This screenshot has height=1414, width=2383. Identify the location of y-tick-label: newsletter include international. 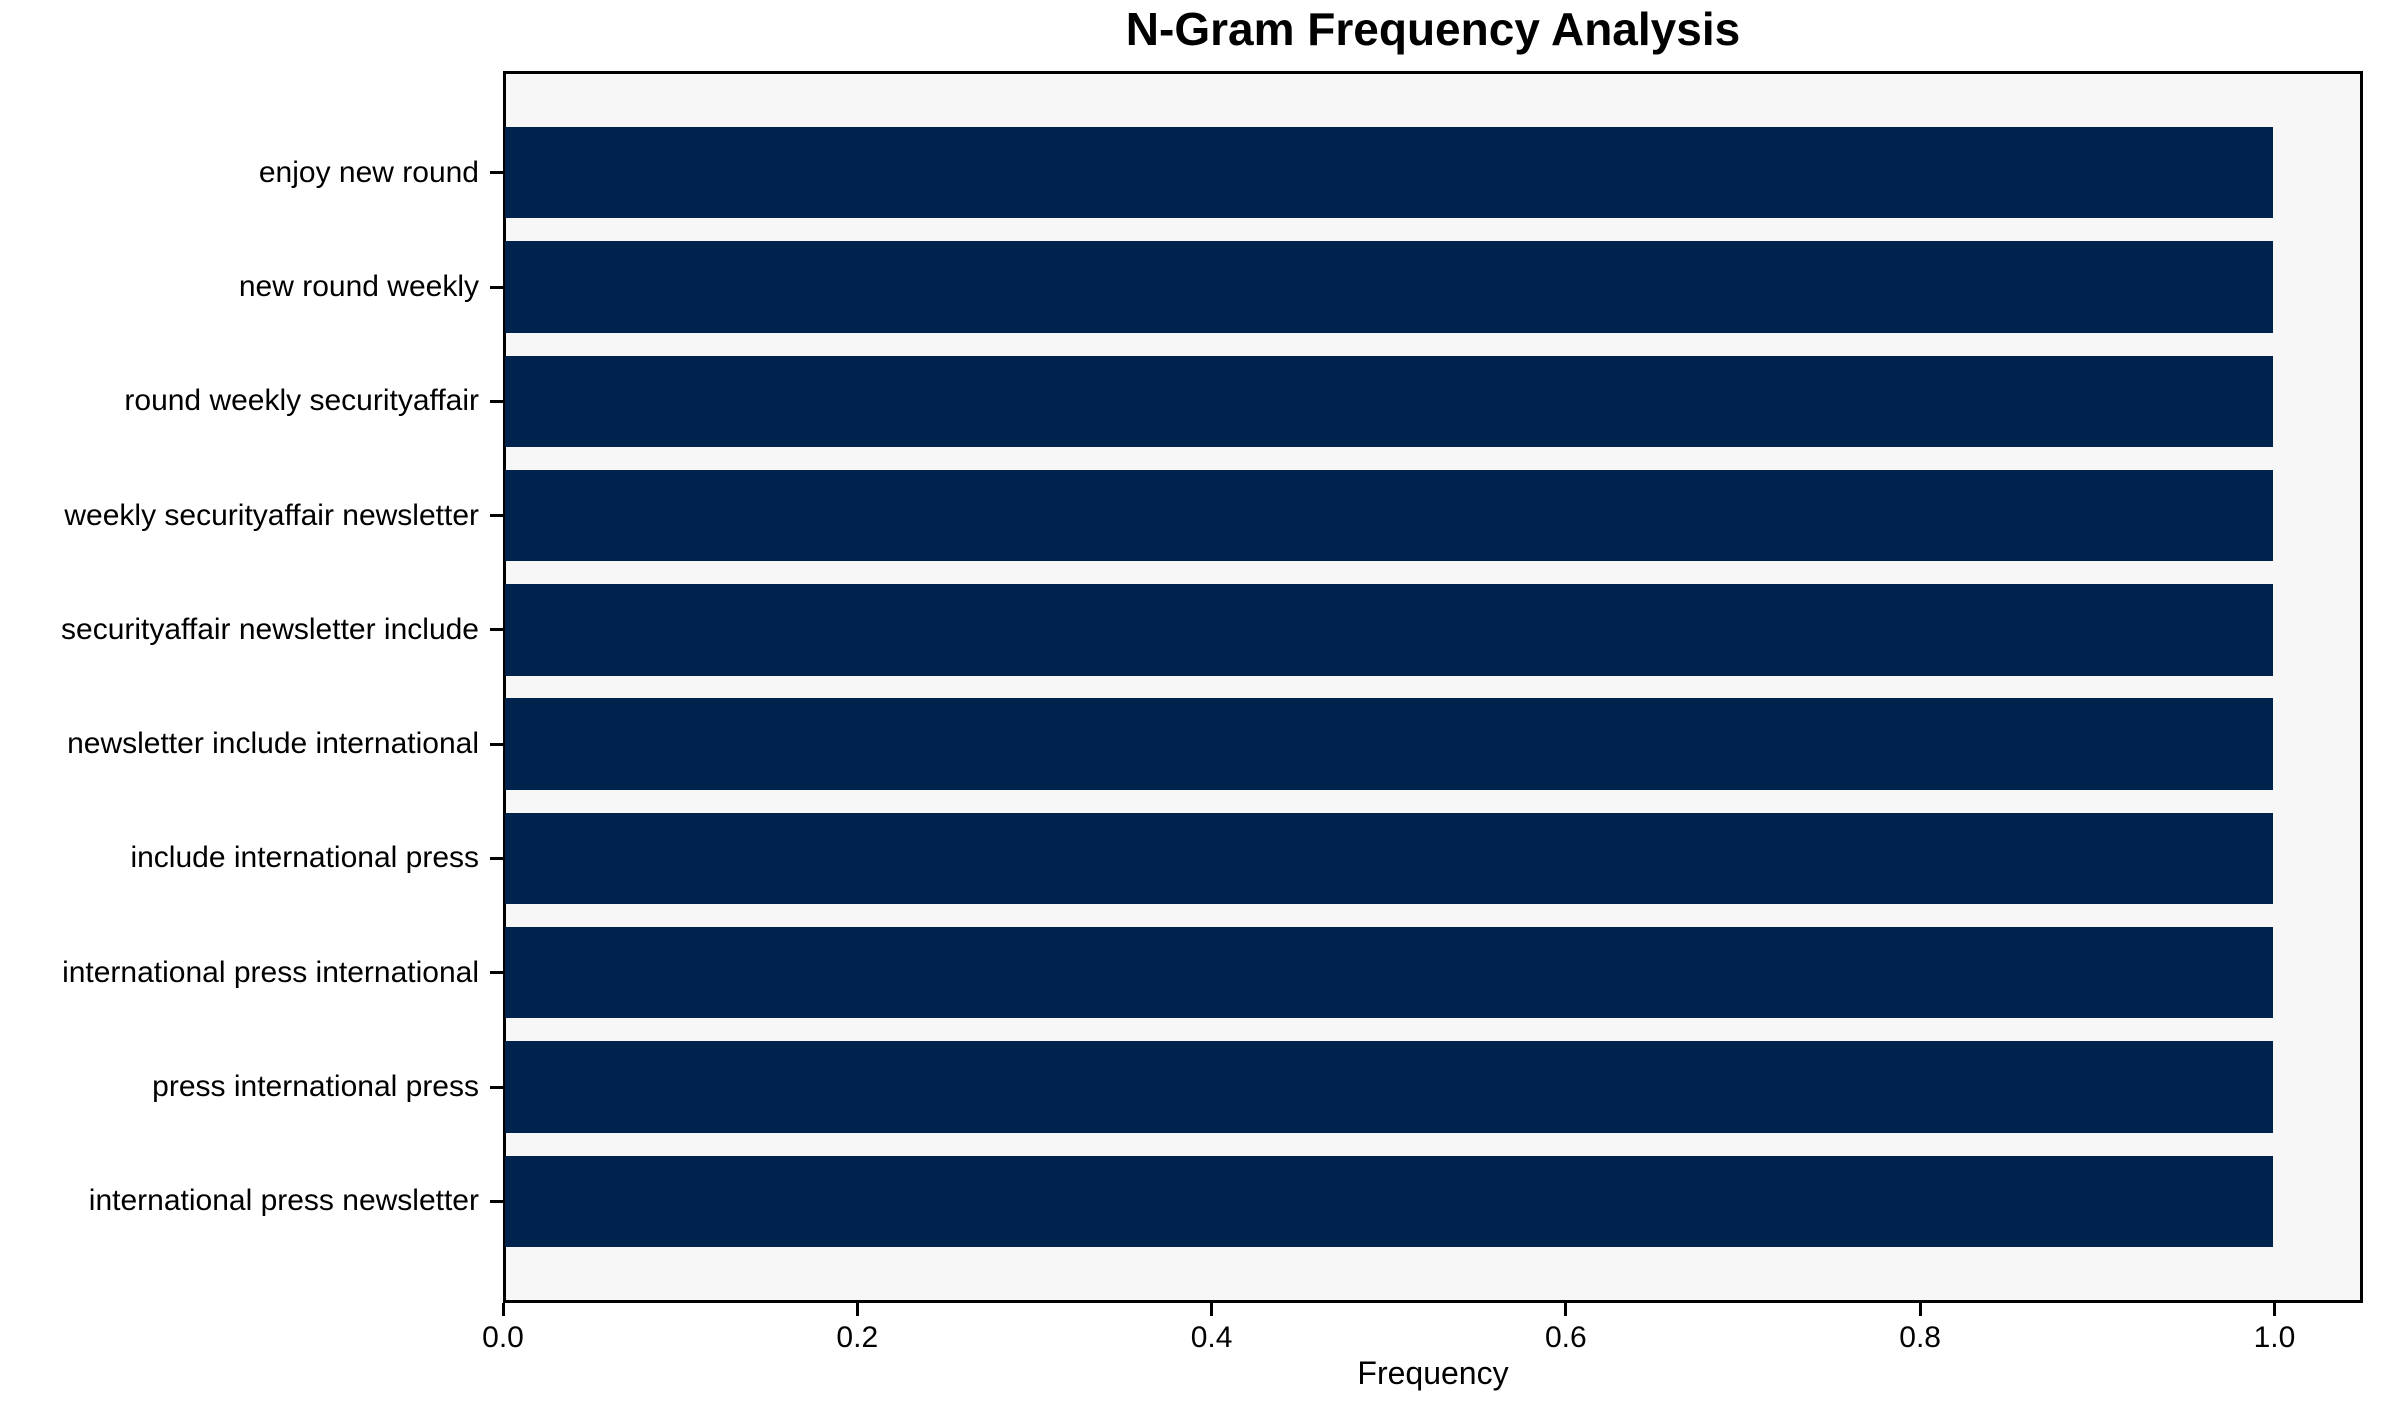
(273, 744).